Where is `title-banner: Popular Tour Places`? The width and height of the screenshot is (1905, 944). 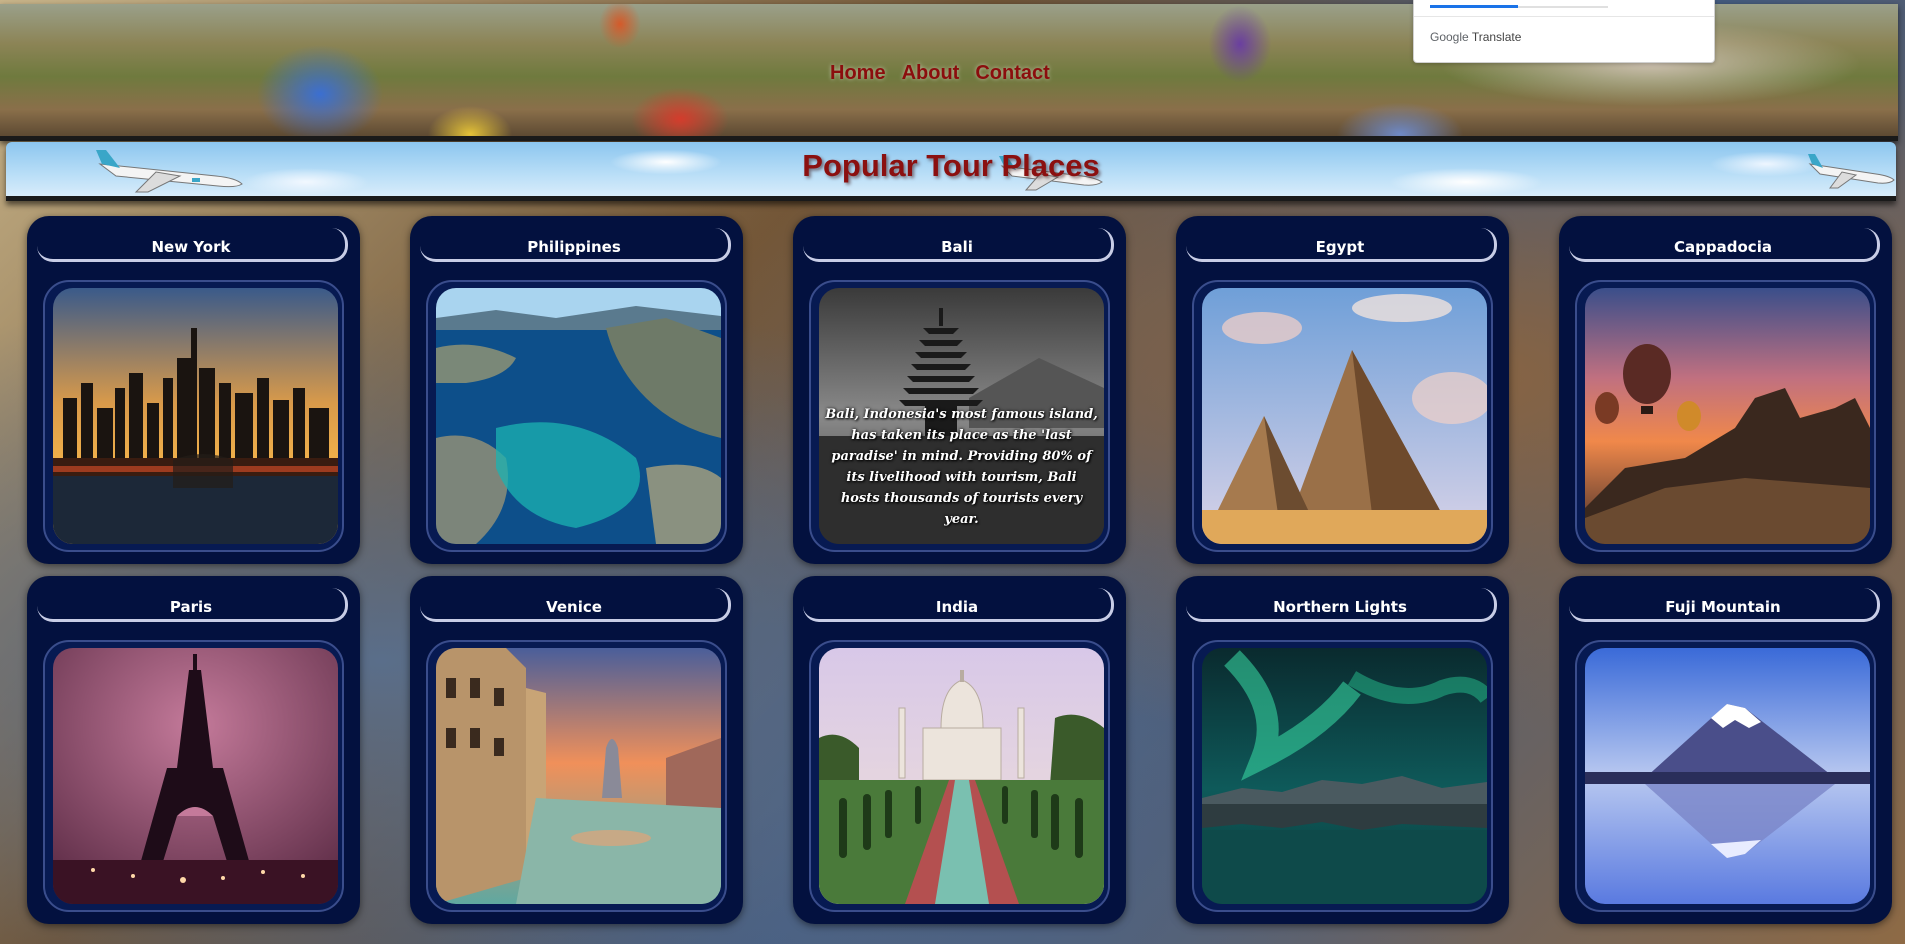
title-banner: Popular Tour Places is located at coordinates (951, 171).